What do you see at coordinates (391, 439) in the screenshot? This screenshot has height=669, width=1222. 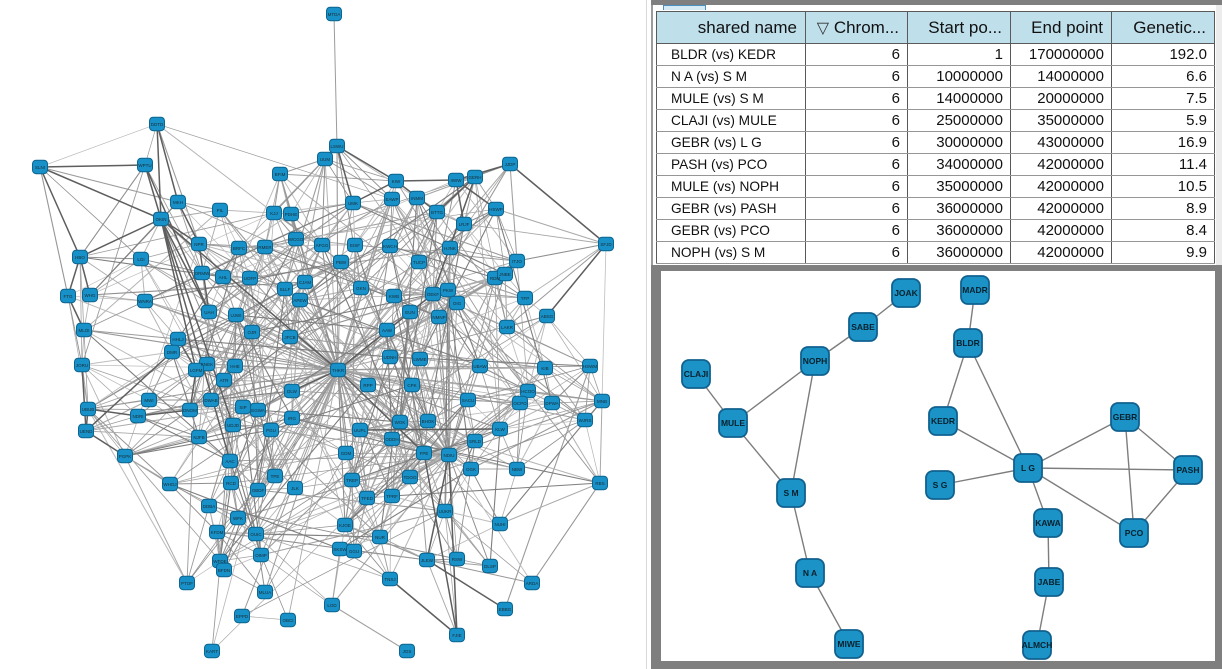 I see `svg-text: ODDH` at bounding box center [391, 439].